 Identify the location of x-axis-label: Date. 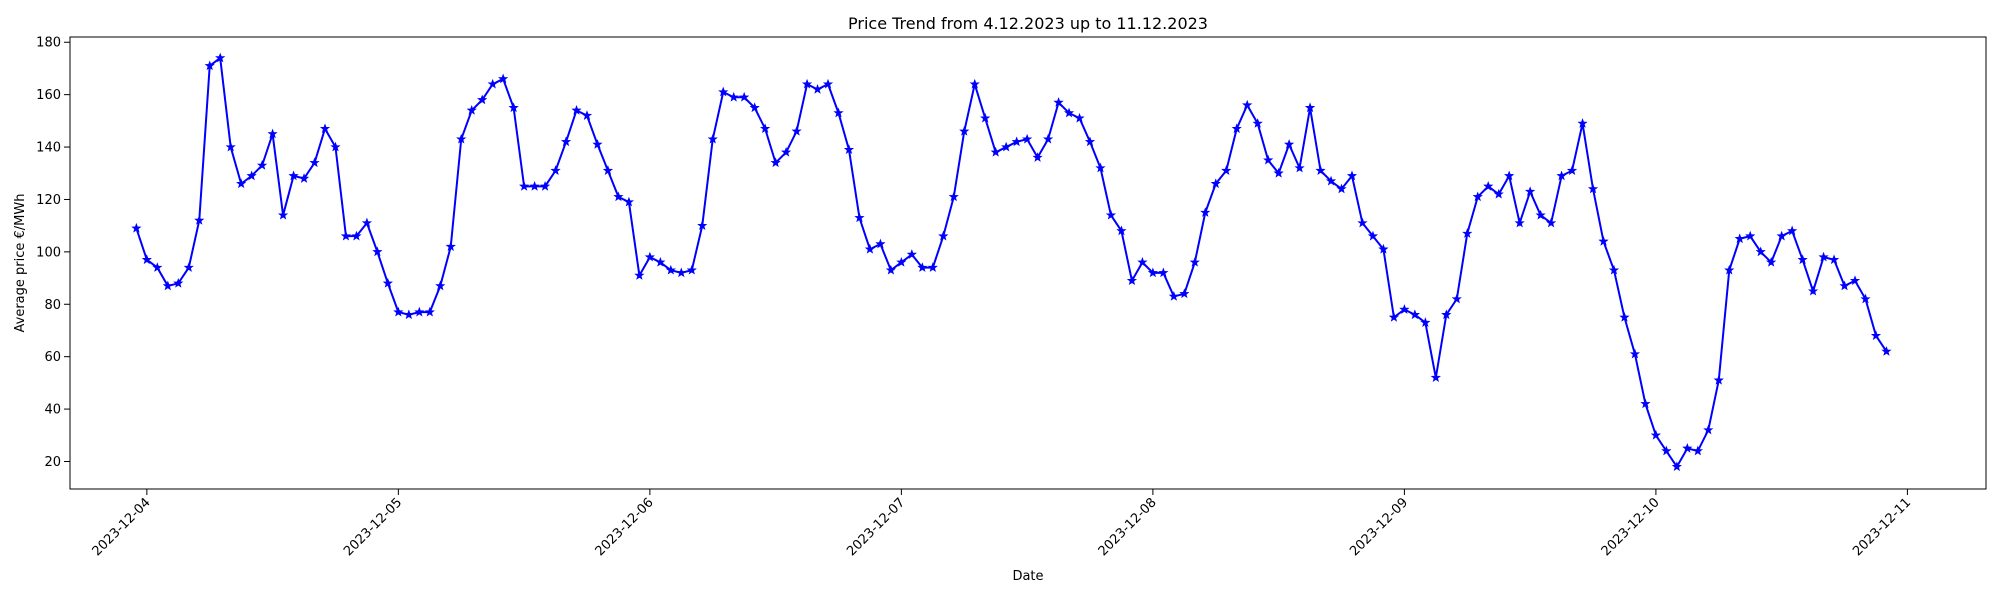
(1027, 576).